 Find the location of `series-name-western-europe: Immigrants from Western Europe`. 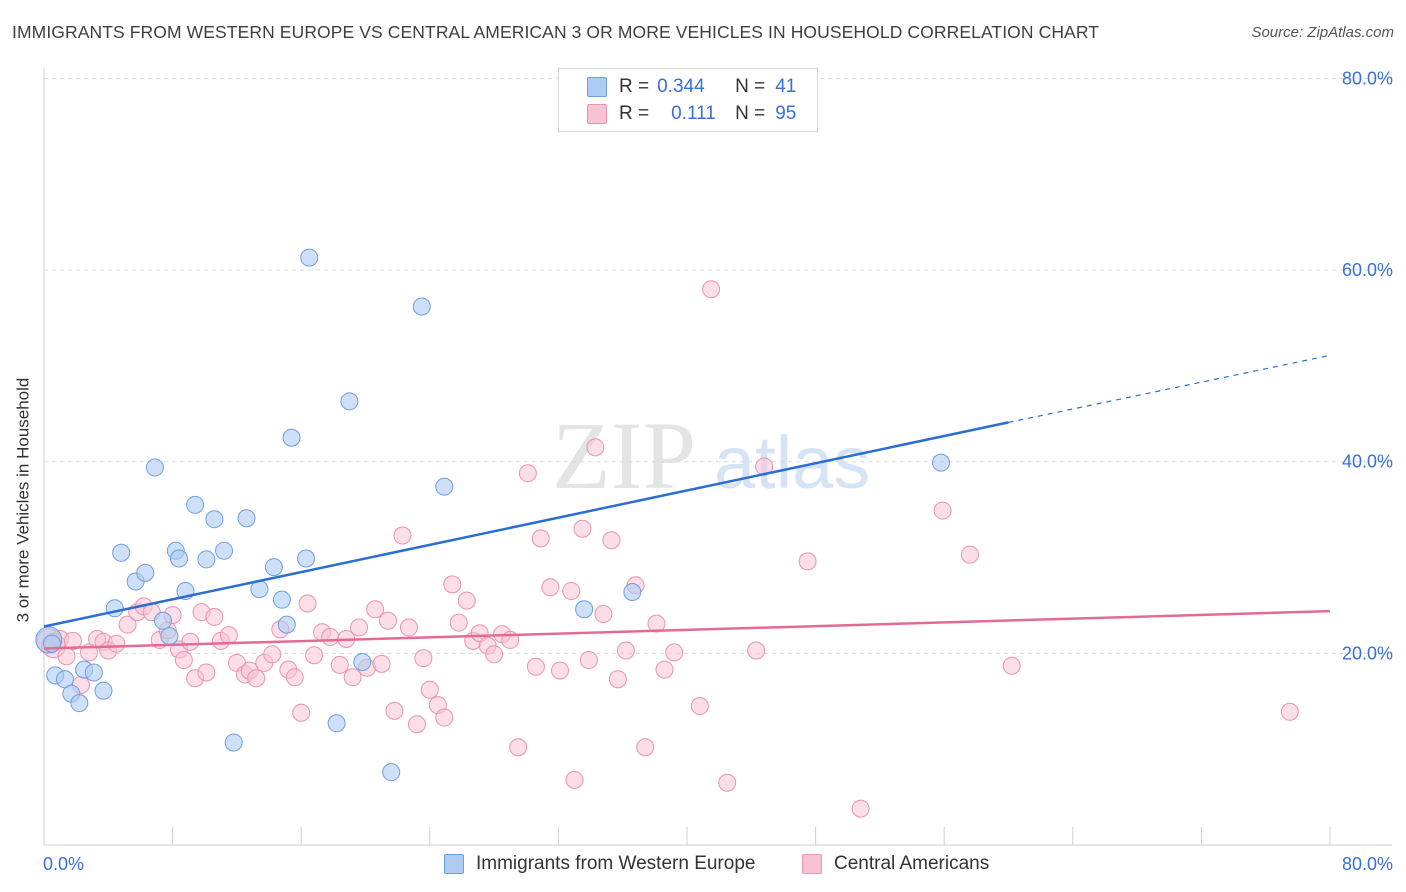

series-name-western-europe: Immigrants from Western Europe is located at coordinates (616, 863).